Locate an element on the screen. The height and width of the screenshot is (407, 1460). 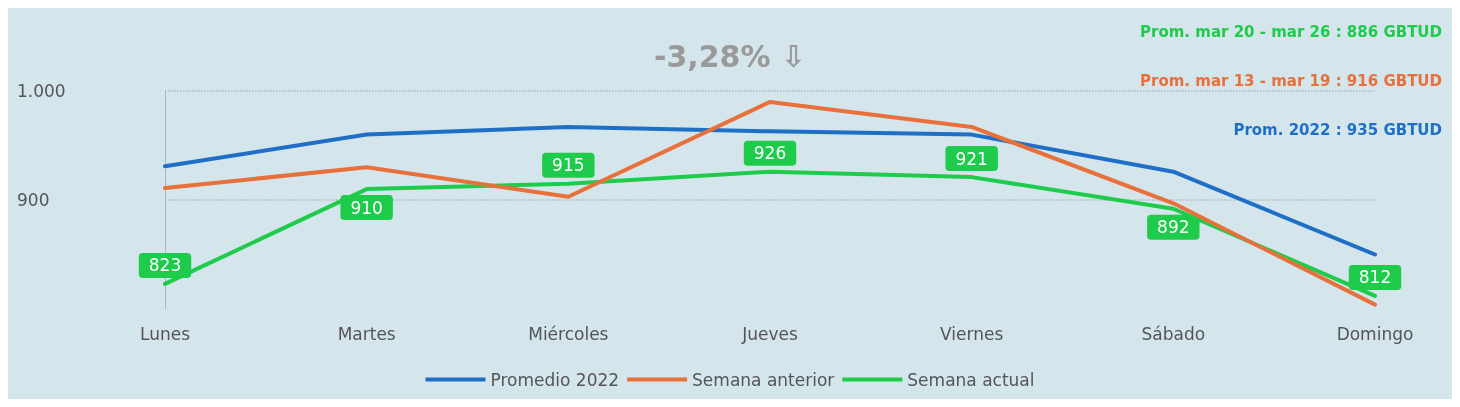
data-label: 921 is located at coordinates (971, 158).